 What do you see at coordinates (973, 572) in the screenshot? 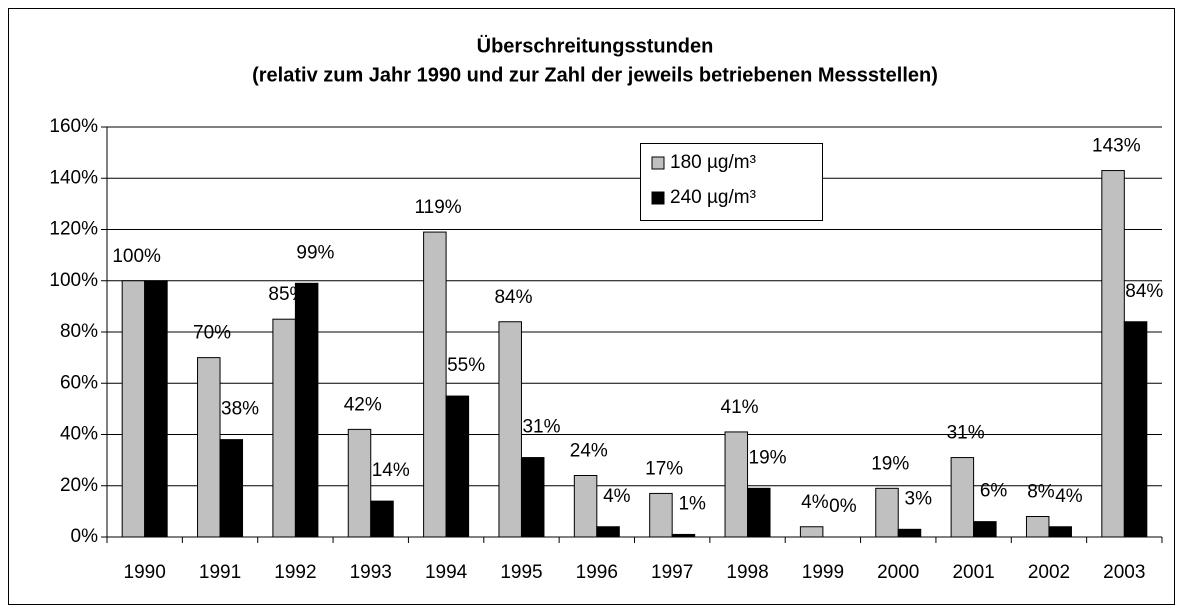
I see `x-tick-label: 2001` at bounding box center [973, 572].